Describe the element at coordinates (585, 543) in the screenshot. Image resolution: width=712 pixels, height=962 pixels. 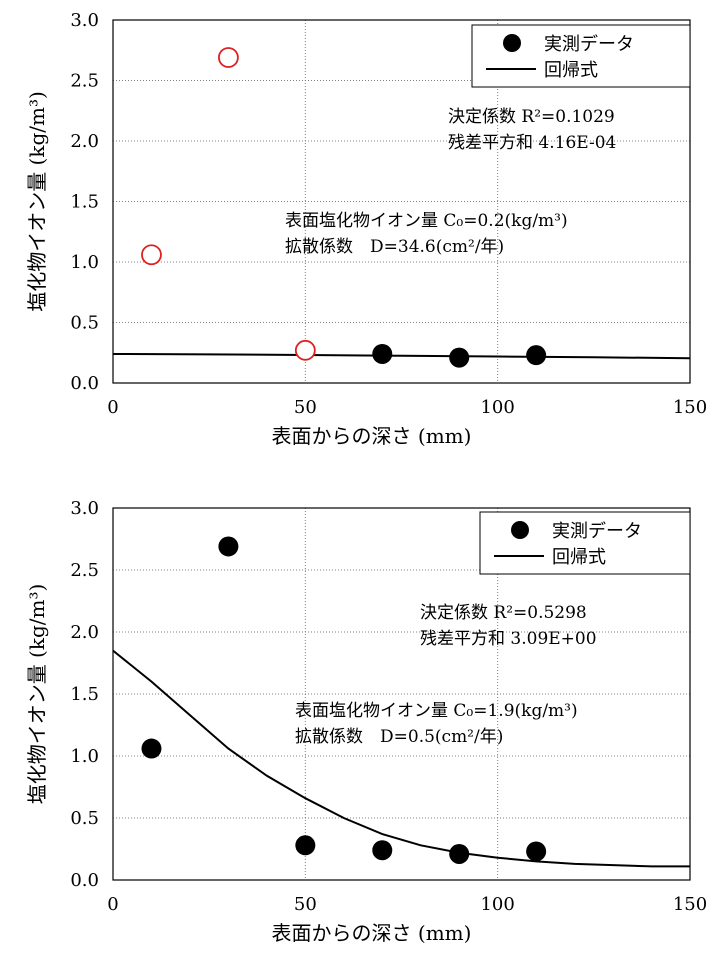
I see `legend-box` at that location.